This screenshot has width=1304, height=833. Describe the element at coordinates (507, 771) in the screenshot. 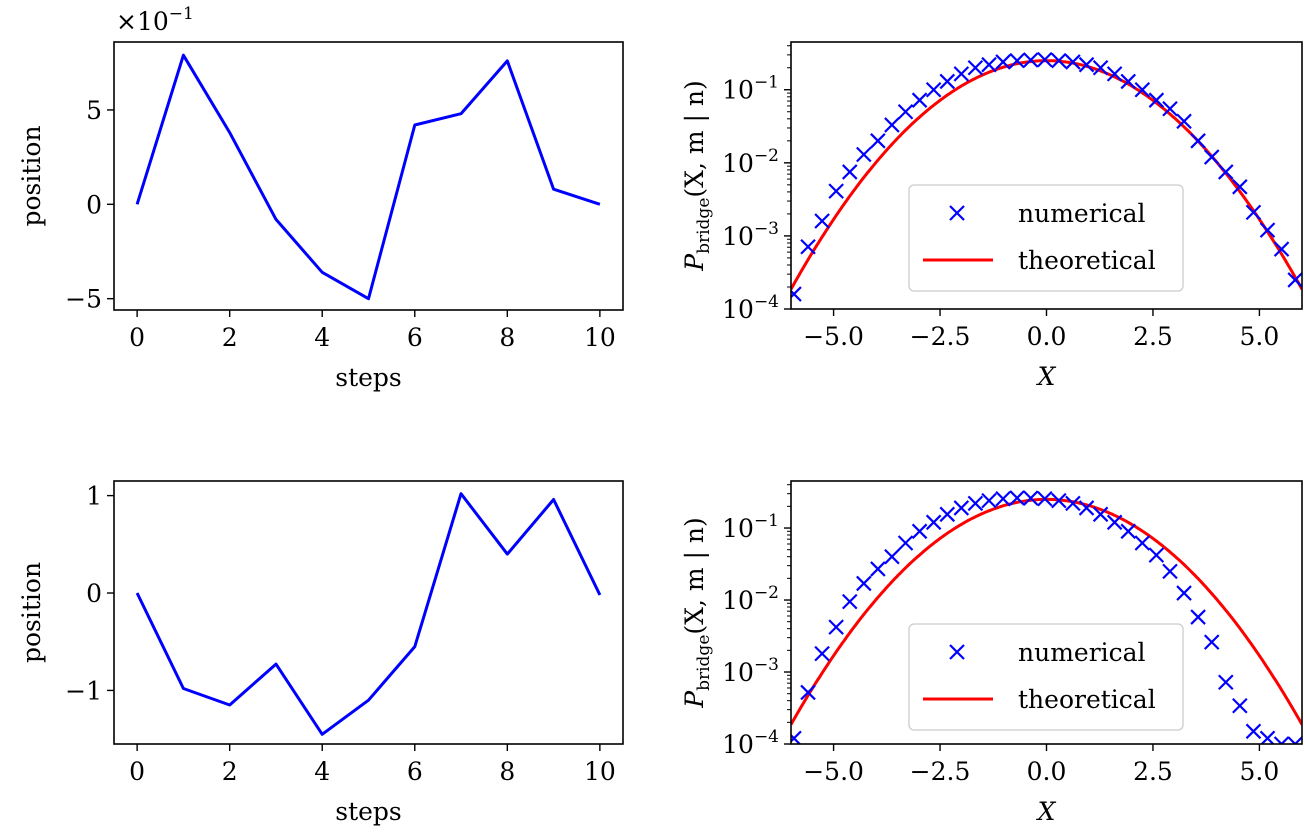

I see `x-tick-label: 8` at that location.